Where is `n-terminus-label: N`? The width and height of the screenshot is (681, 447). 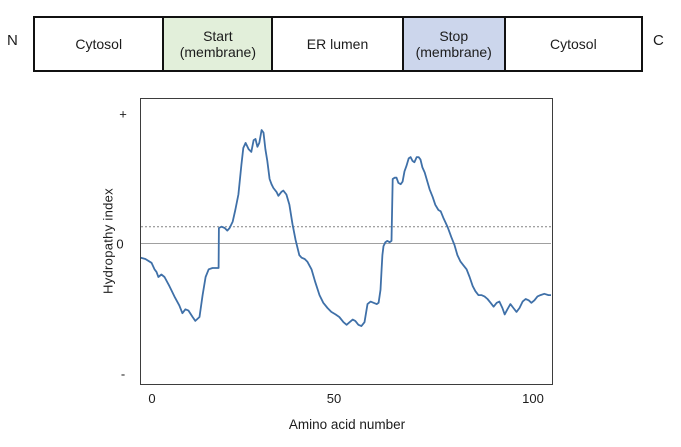
n-terminus-label: N is located at coordinates (12, 40).